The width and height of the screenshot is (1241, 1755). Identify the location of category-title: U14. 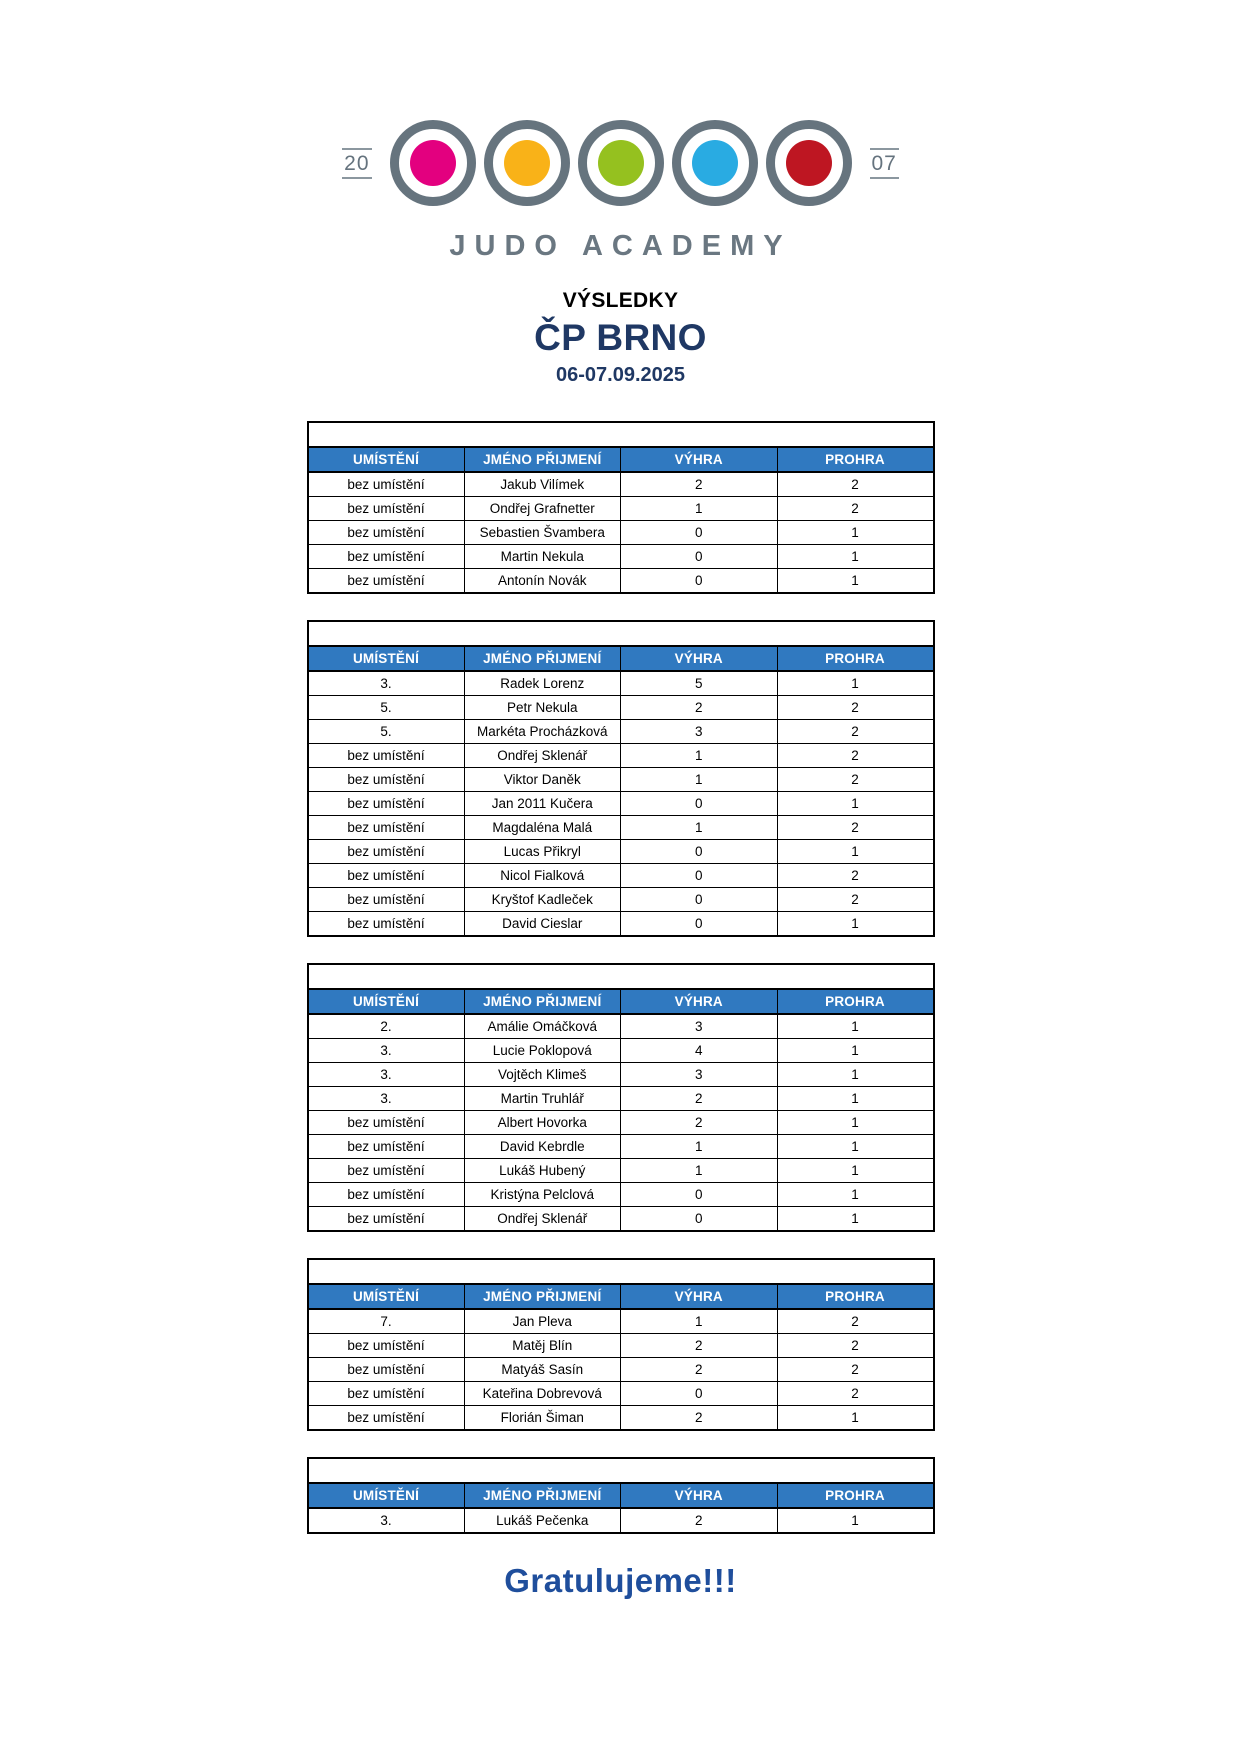
(620, 434).